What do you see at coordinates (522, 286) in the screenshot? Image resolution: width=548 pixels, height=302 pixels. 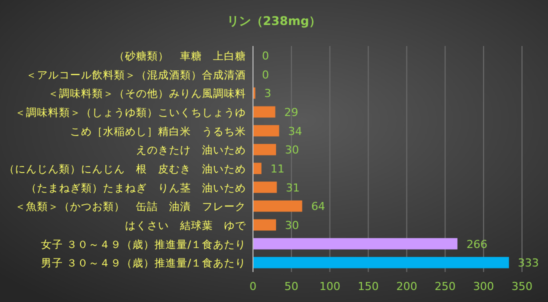 I see `x-tick-label: 350` at bounding box center [522, 286].